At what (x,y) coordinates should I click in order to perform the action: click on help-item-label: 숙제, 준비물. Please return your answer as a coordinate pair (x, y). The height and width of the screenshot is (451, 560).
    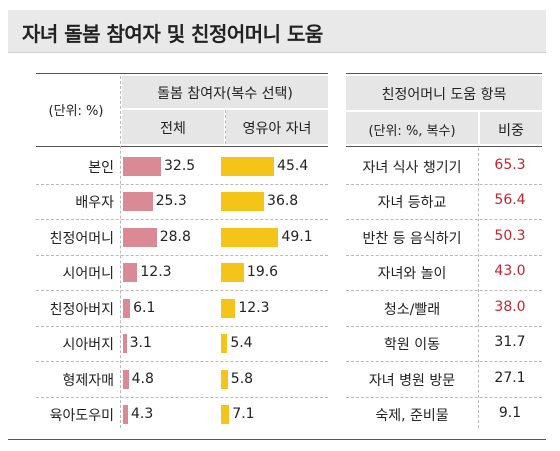
    Looking at the image, I should click on (412, 416).